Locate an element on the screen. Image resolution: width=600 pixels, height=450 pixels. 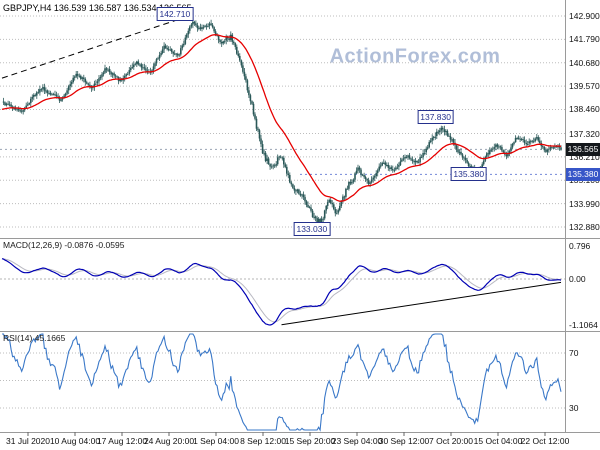
date-axis-label: 24 Aug 20:00 is located at coordinates (169, 441).